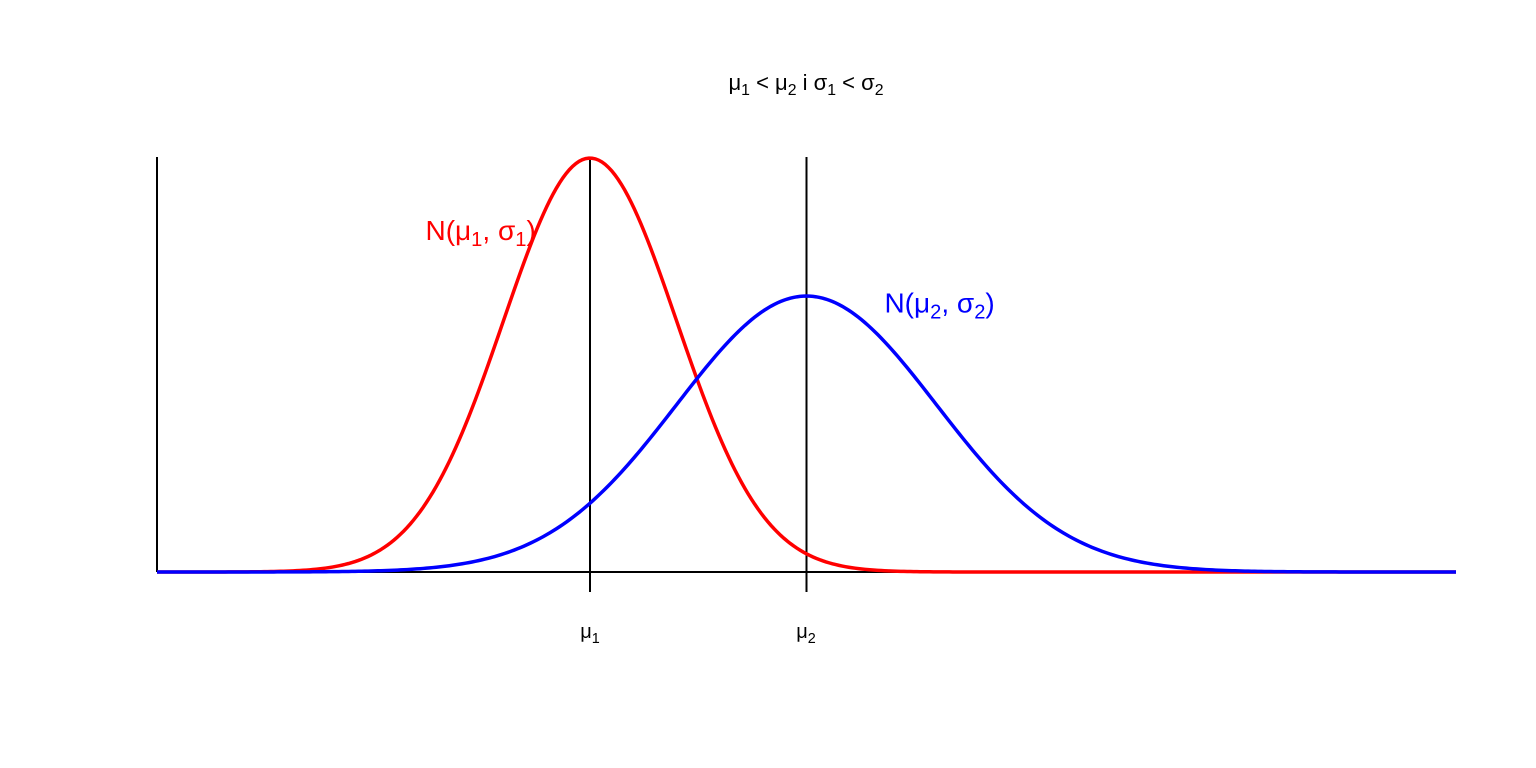 The image size is (1536, 768). What do you see at coordinates (806, 634) in the screenshot?
I see `x-tick-label-mu2: μ2` at bounding box center [806, 634].